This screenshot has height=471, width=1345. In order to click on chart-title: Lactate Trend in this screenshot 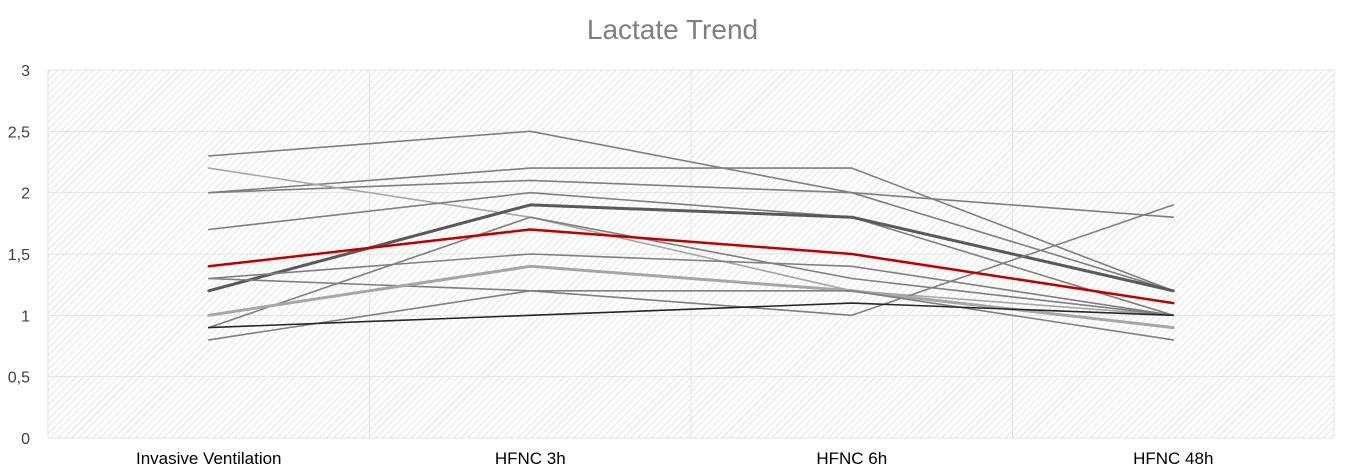, I will do `click(672, 29)`.